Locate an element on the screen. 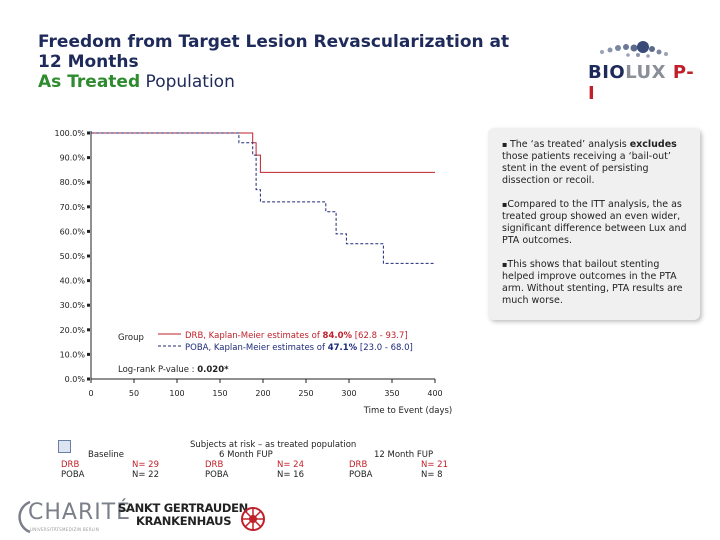  risk-baseline-poba-n: N= 22 is located at coordinates (145, 475).